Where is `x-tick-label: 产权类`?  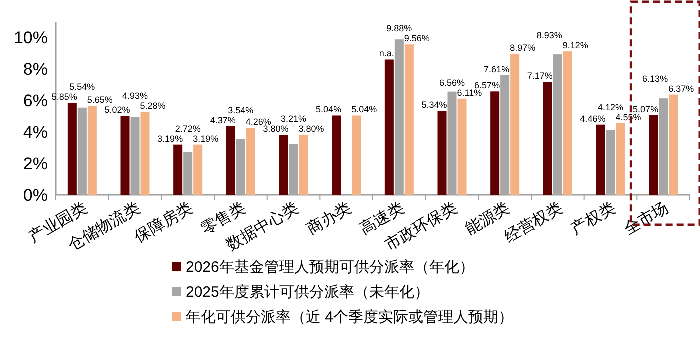
x-tick-label: 产权类 is located at coordinates (593, 218).